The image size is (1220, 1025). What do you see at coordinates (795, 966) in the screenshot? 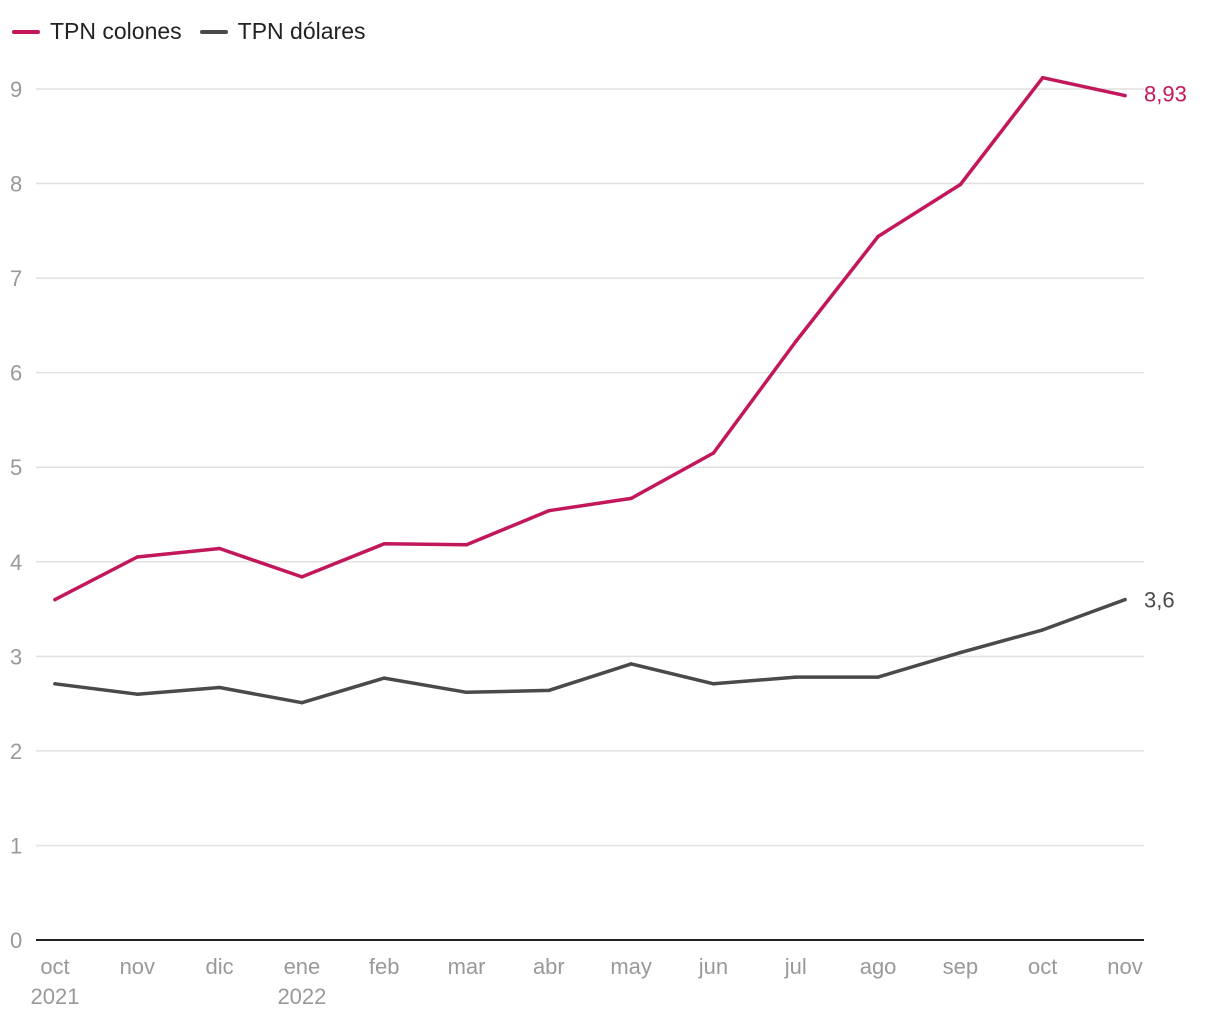
I see `x-tick-label: jul` at bounding box center [795, 966].